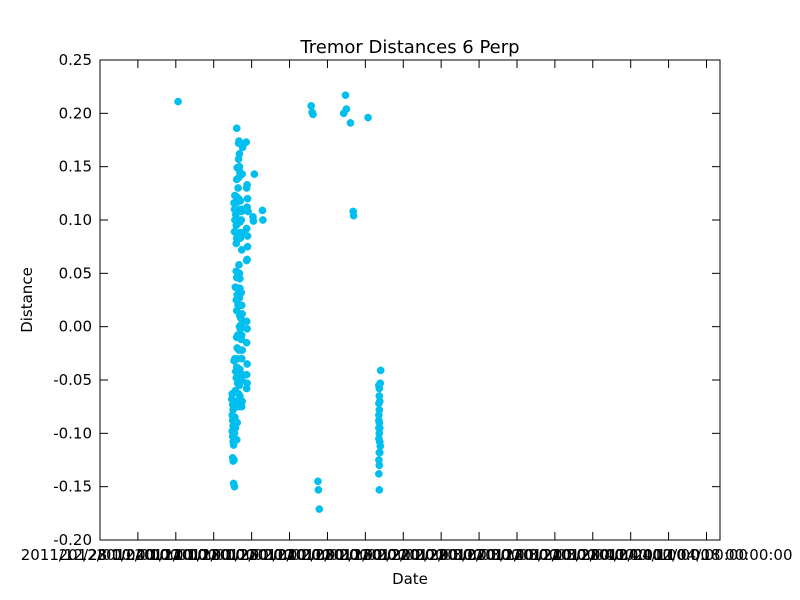 Image resolution: width=800 pixels, height=600 pixels. Describe the element at coordinates (555, 555) in the screenshot. I see `x-tick-label: 2012/03/21 00:00:00` at that location.